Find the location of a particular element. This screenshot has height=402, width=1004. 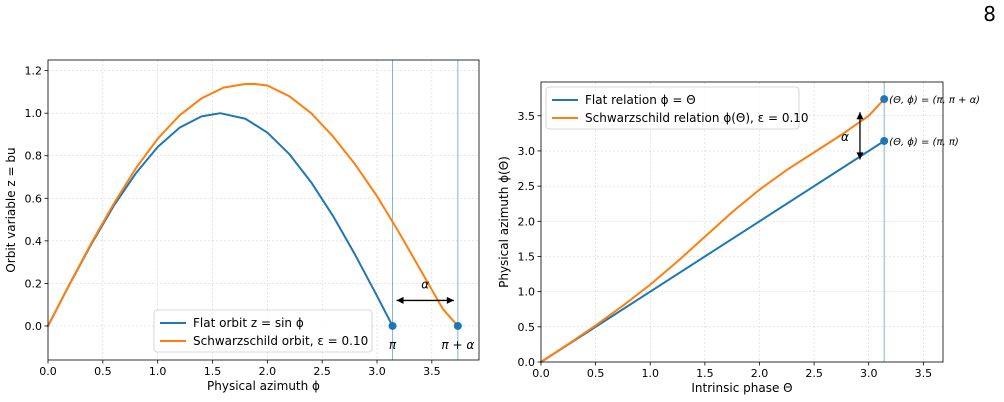

y-tick-label: 0.2 is located at coordinates (34, 283).